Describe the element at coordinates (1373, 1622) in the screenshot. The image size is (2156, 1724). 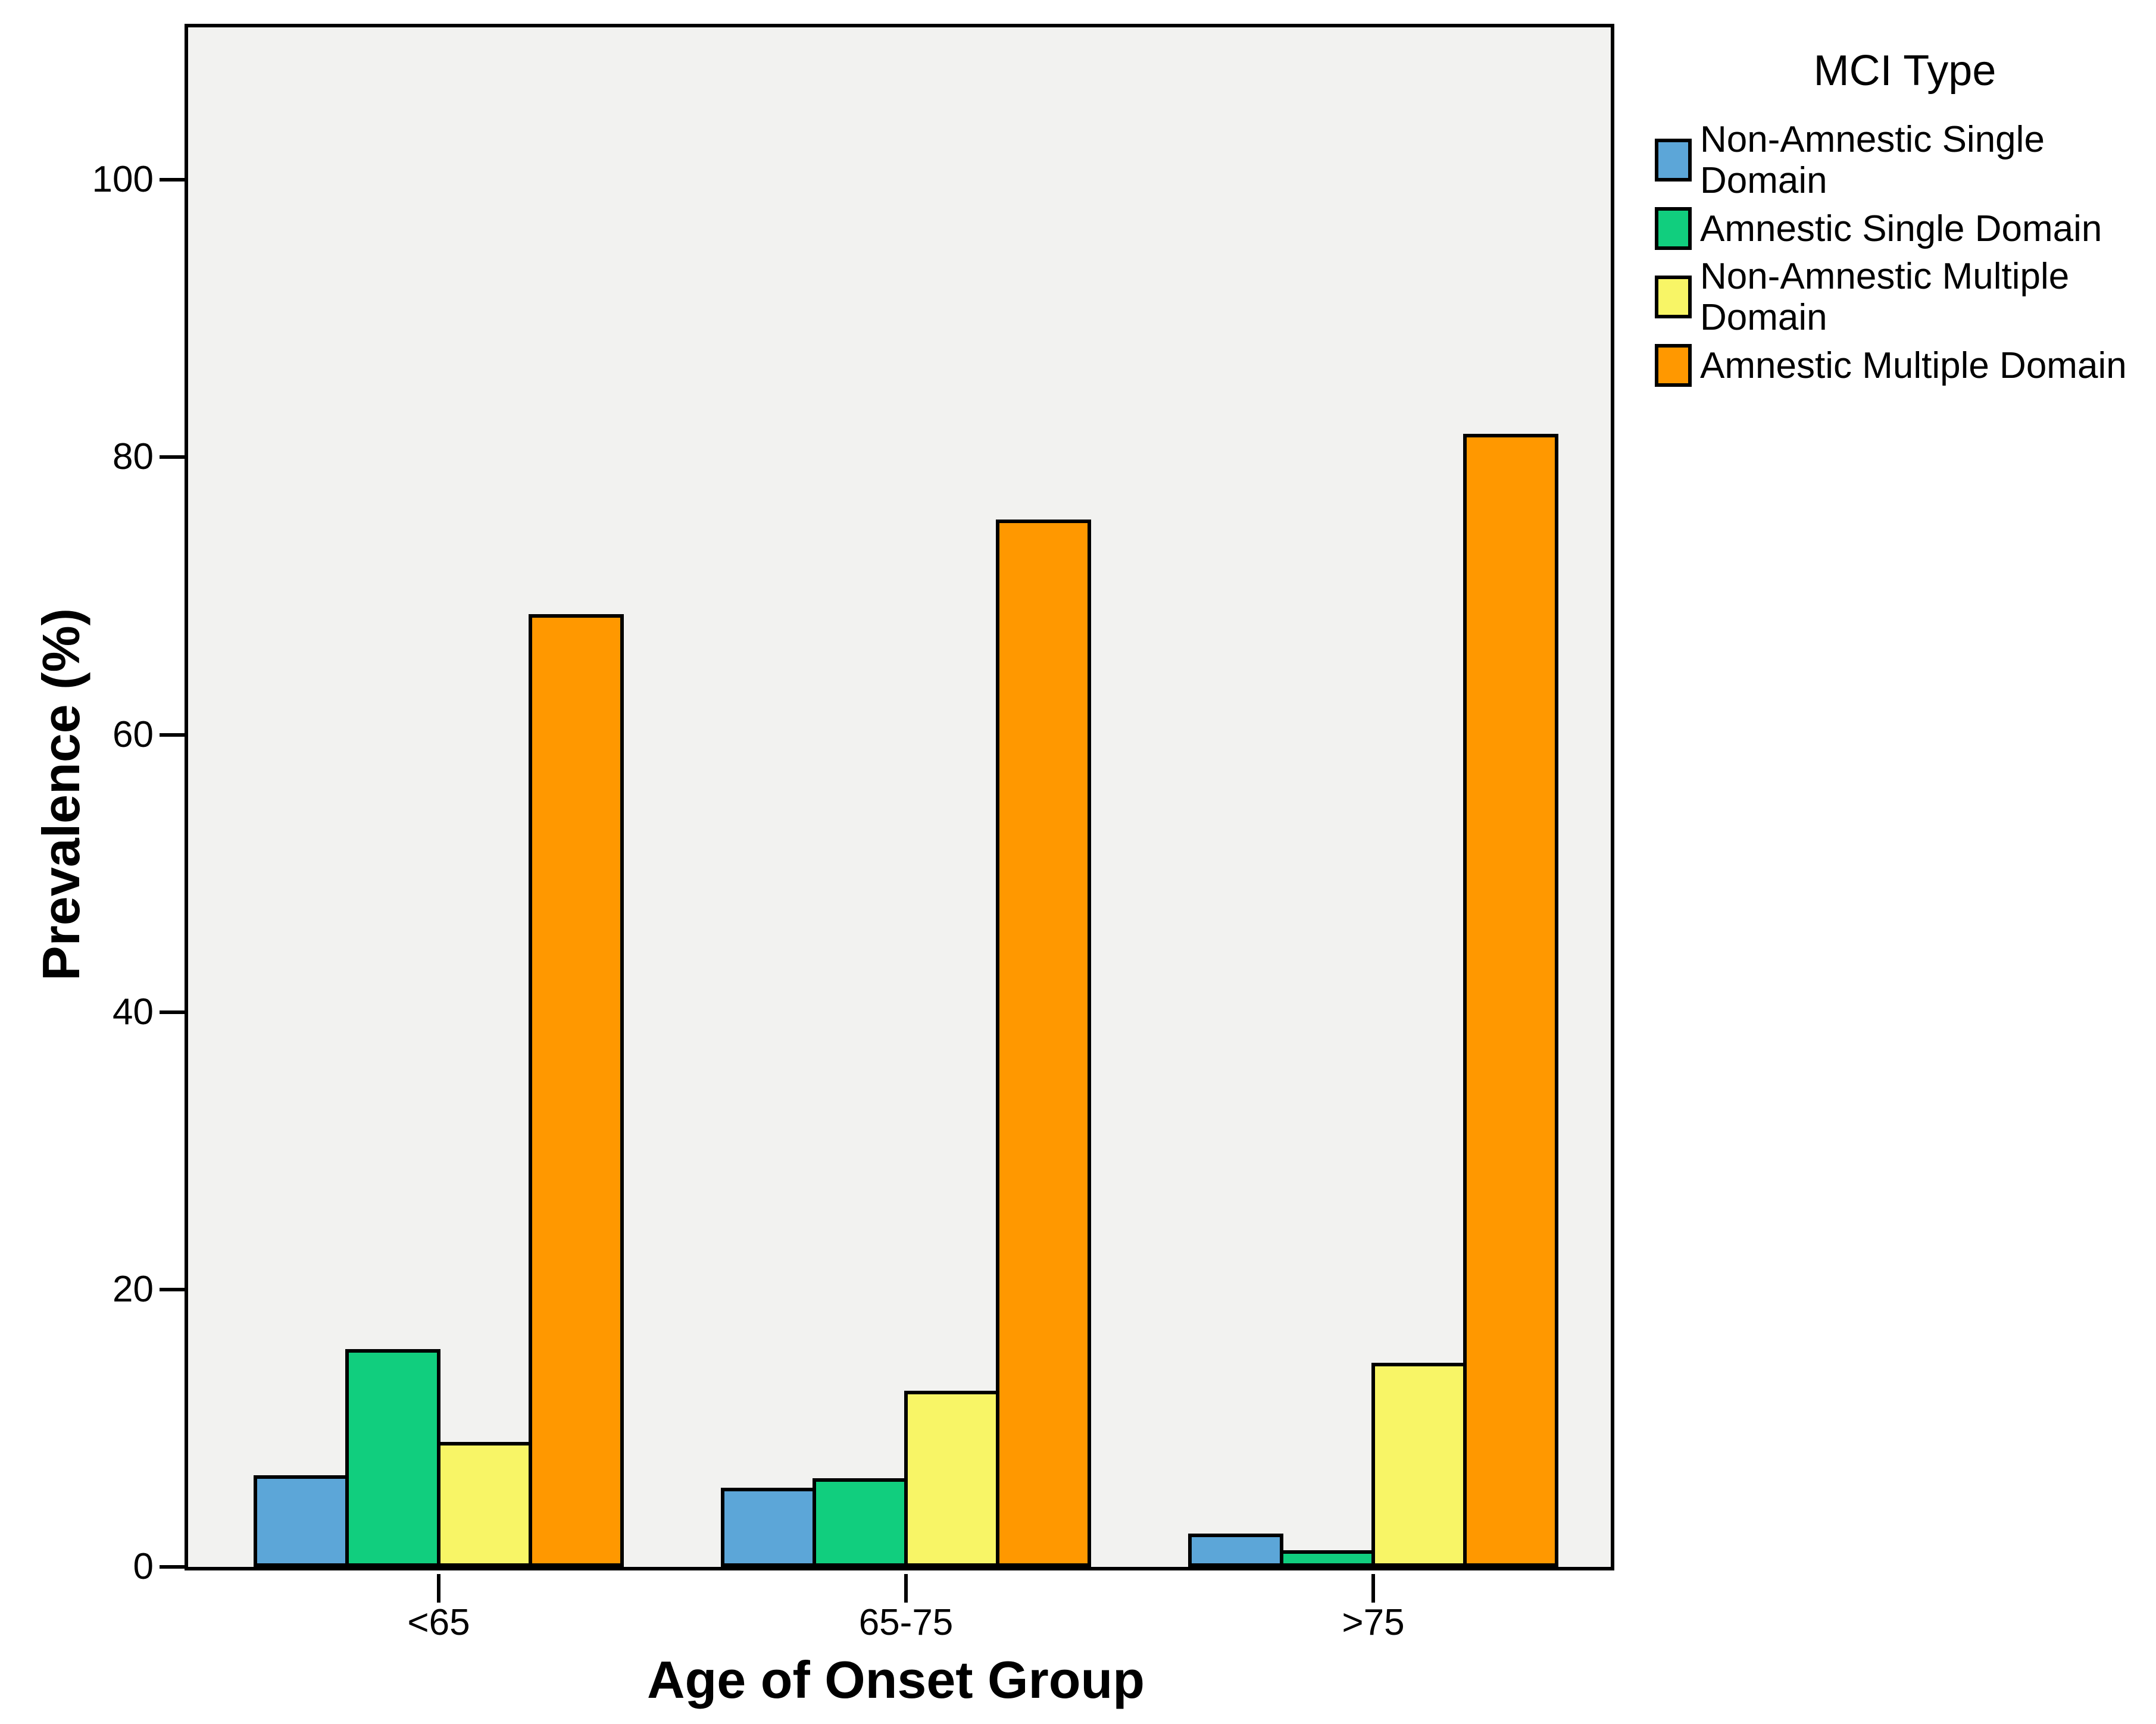
I see `x-tick-label-75: >75` at that location.